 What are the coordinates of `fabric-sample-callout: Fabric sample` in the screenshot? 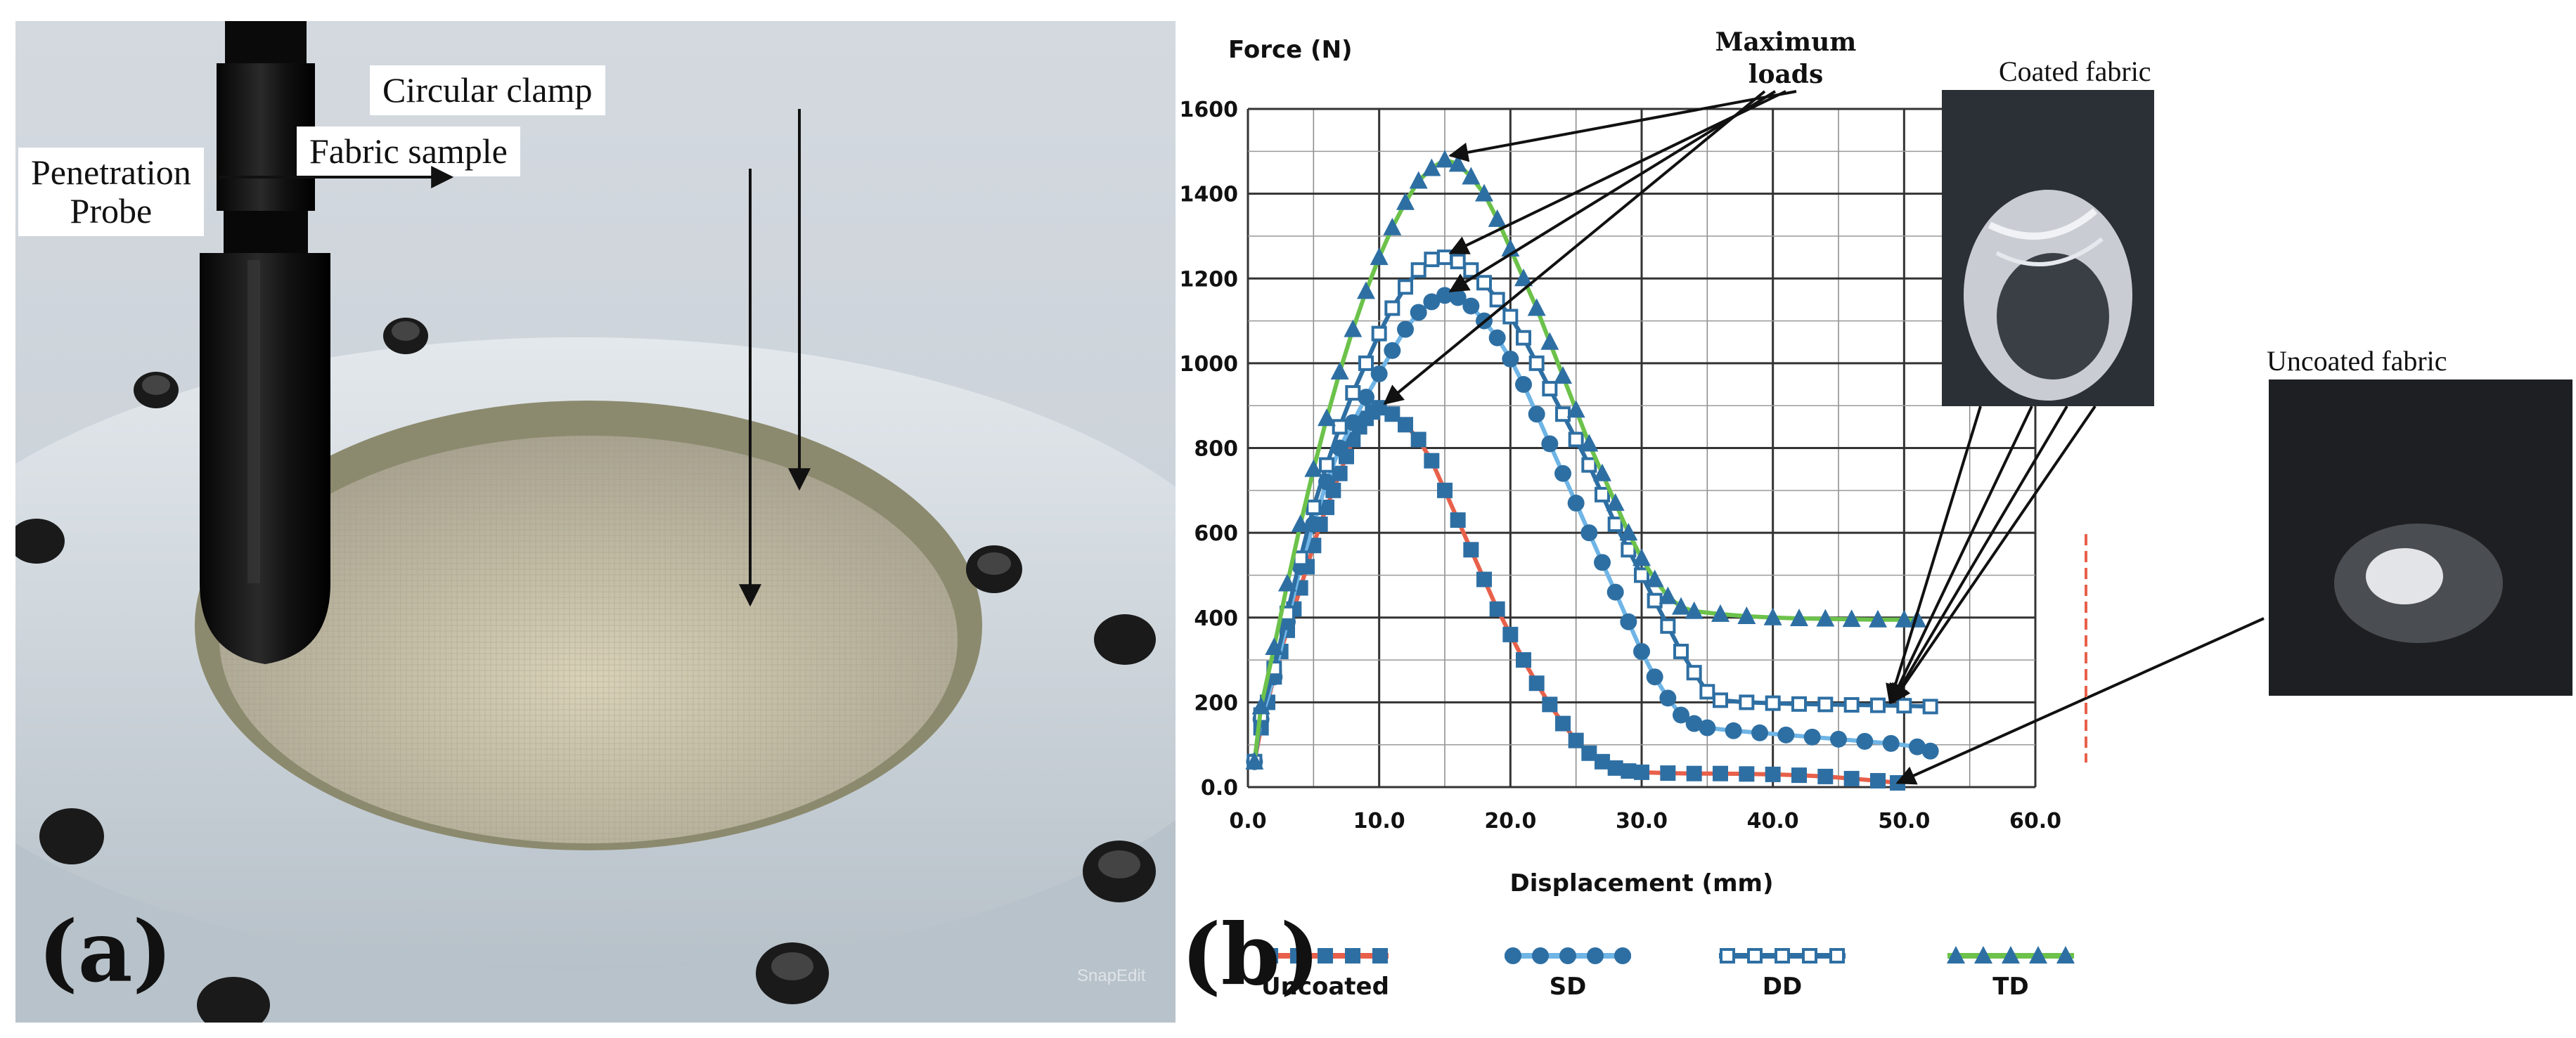 It's located at (408, 151).